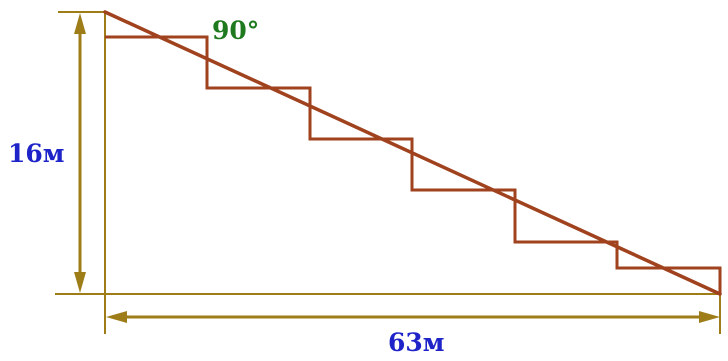  I want to click on height-arrow, so click(80, 153).